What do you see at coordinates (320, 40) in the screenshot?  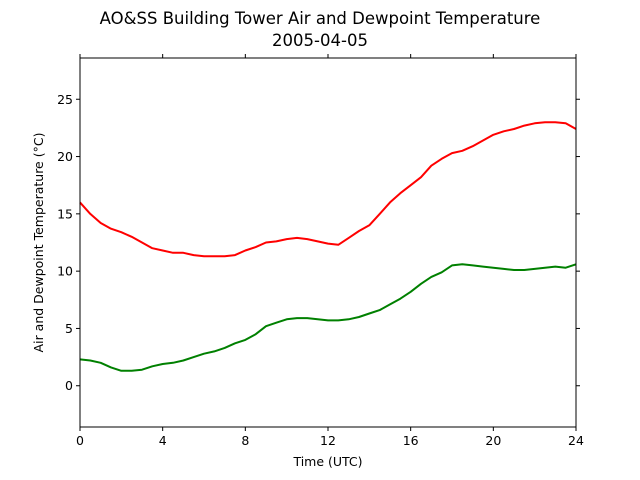 I see `chart-subtitle: 2005-04-05` at bounding box center [320, 40].